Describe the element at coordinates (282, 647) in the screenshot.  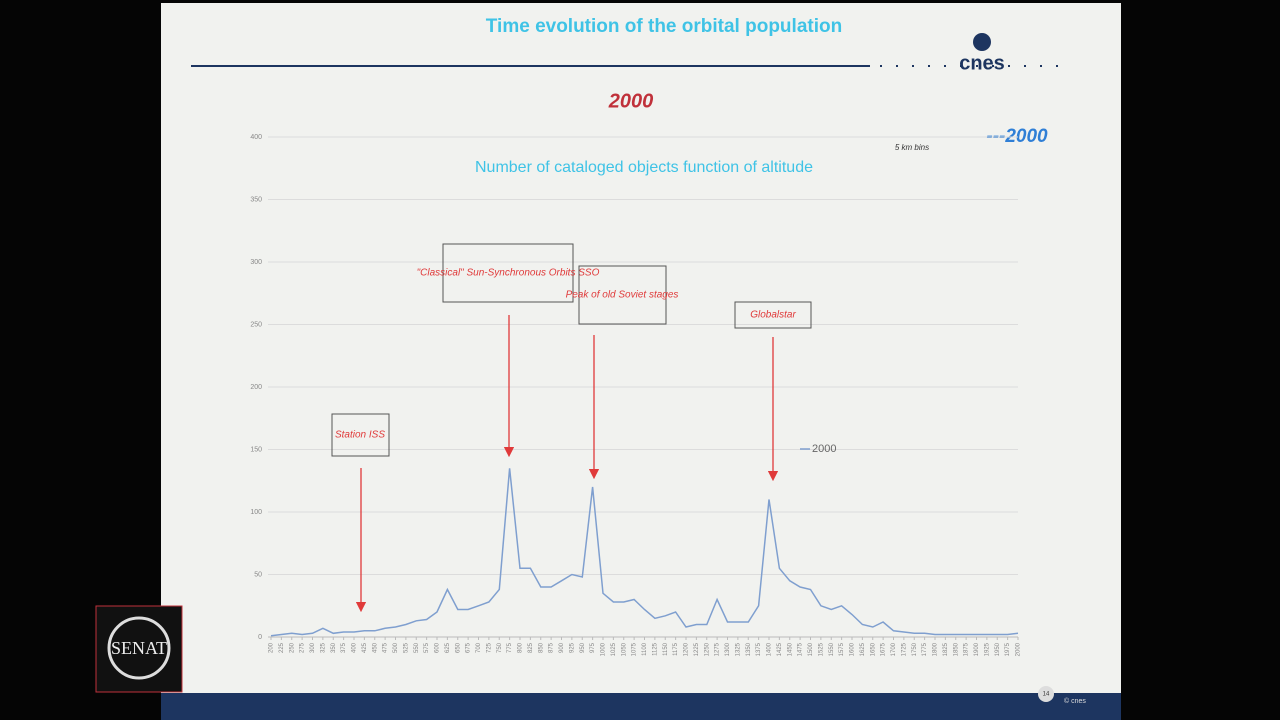
I see `x-tick-label: 225` at that location.